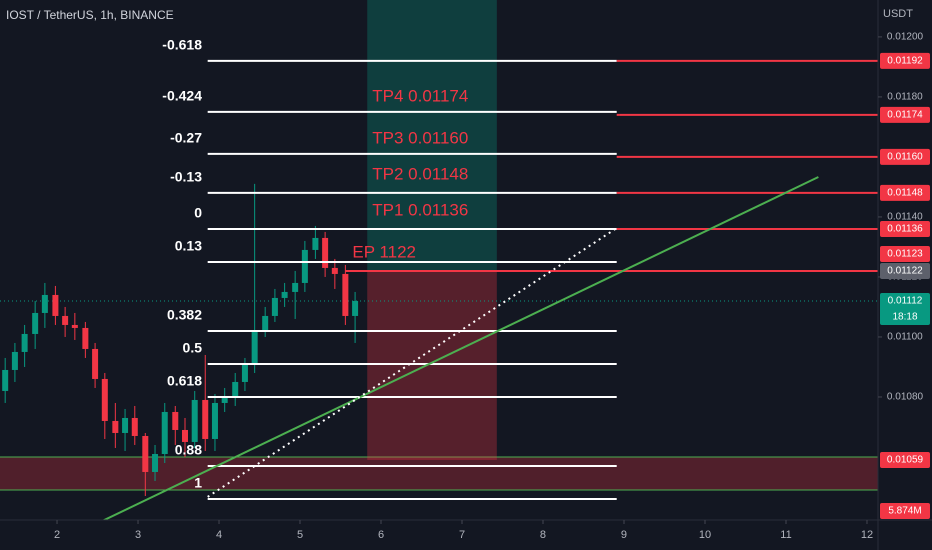 This screenshot has width=932, height=550. I want to click on position-loss, so click(432, 365).